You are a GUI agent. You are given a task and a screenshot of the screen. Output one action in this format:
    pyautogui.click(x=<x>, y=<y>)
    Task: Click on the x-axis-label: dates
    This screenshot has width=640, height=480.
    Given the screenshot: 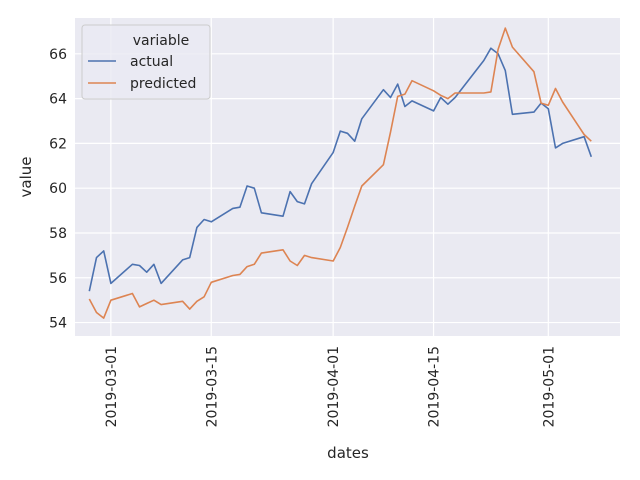 What is the action you would take?
    pyautogui.click(x=348, y=453)
    